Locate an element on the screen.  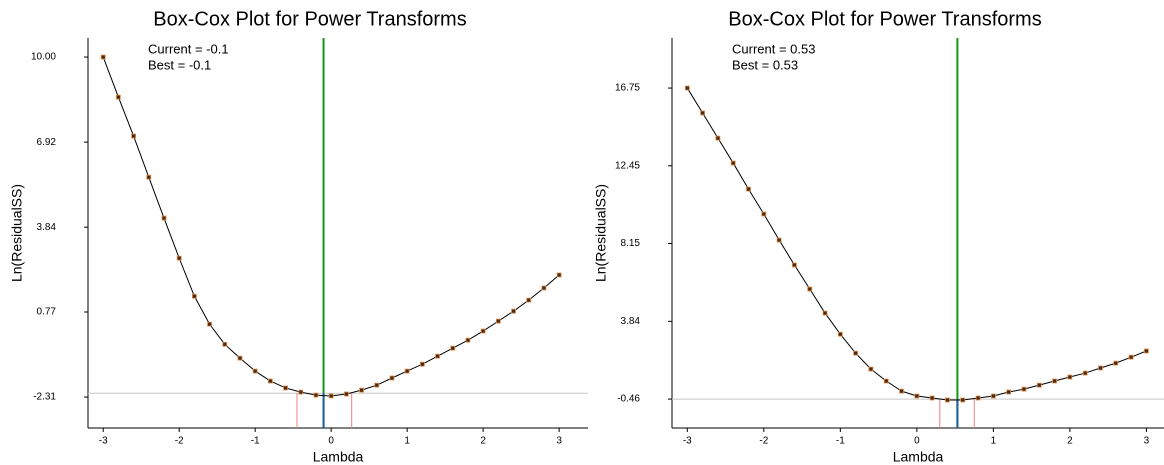
x-tick-label: -2 is located at coordinates (179, 441).